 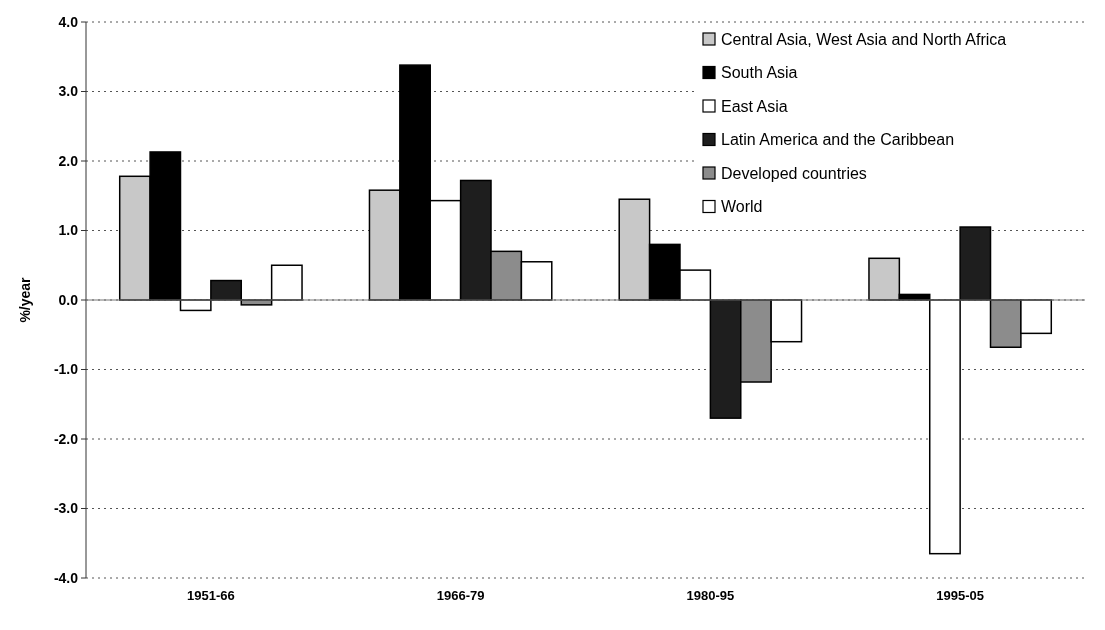 I want to click on legend-label: East Asia, so click(x=754, y=106).